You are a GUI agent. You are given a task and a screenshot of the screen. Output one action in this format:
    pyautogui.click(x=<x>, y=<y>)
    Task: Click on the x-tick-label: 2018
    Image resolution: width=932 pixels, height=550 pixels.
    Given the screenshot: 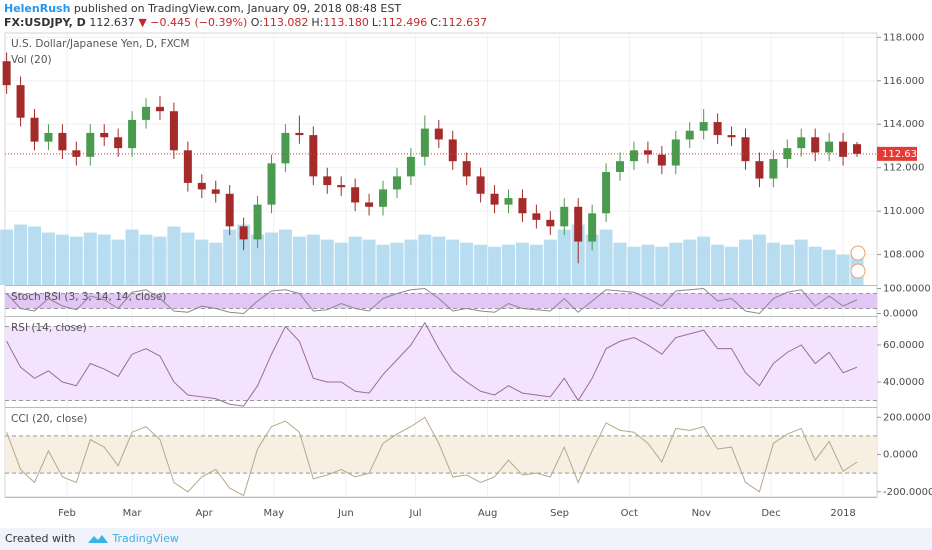 What is the action you would take?
    pyautogui.click(x=842, y=513)
    